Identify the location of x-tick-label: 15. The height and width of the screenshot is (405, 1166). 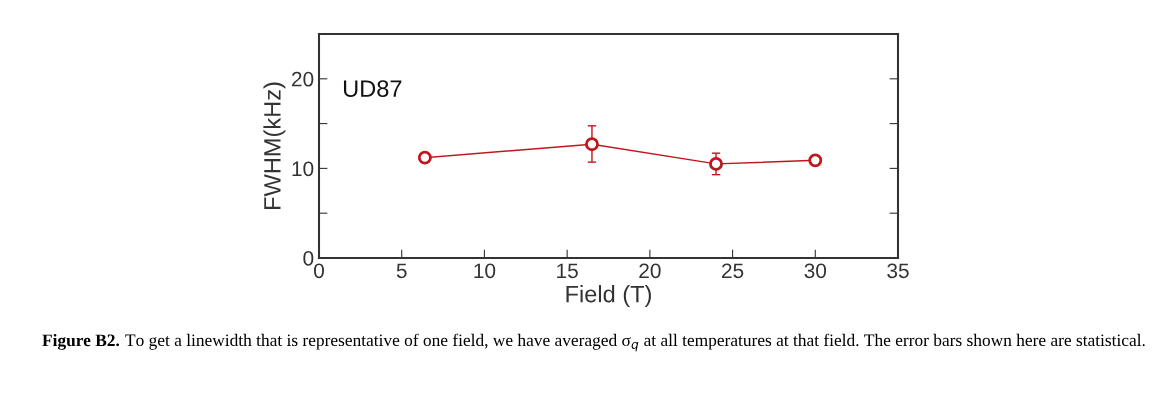
(567, 271).